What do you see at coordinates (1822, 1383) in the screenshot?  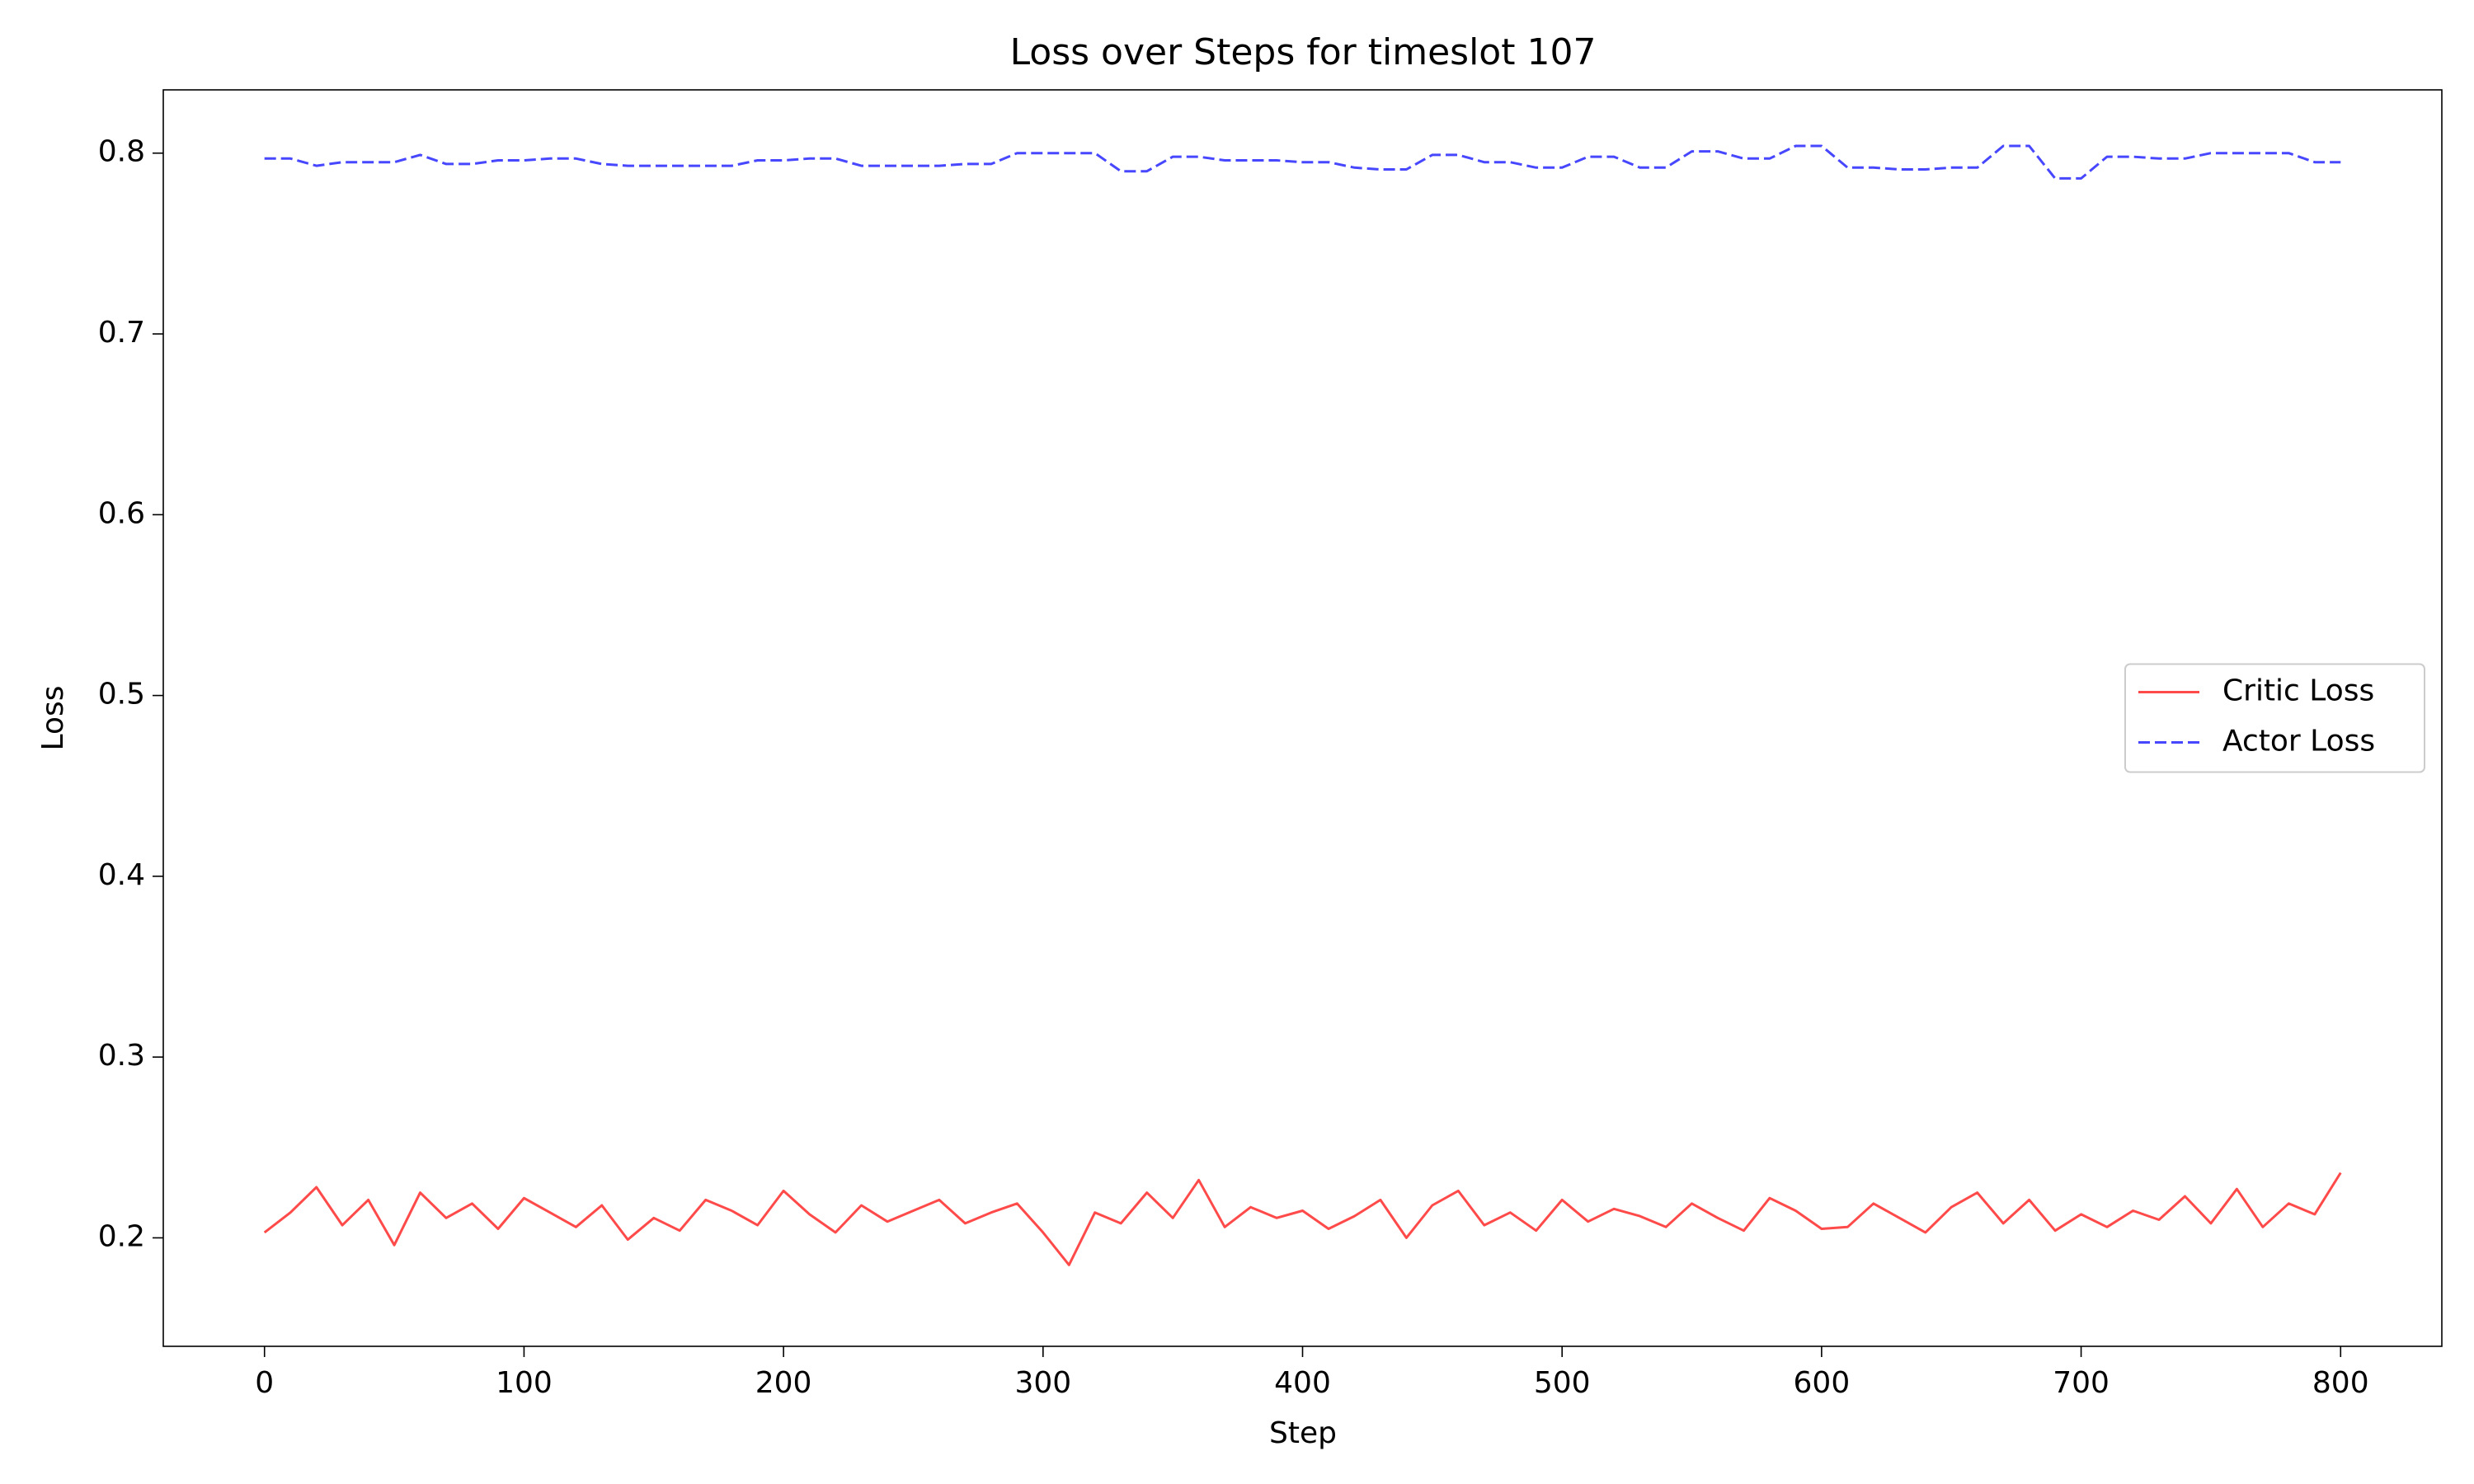 I see `x-tick-label: 600` at bounding box center [1822, 1383].